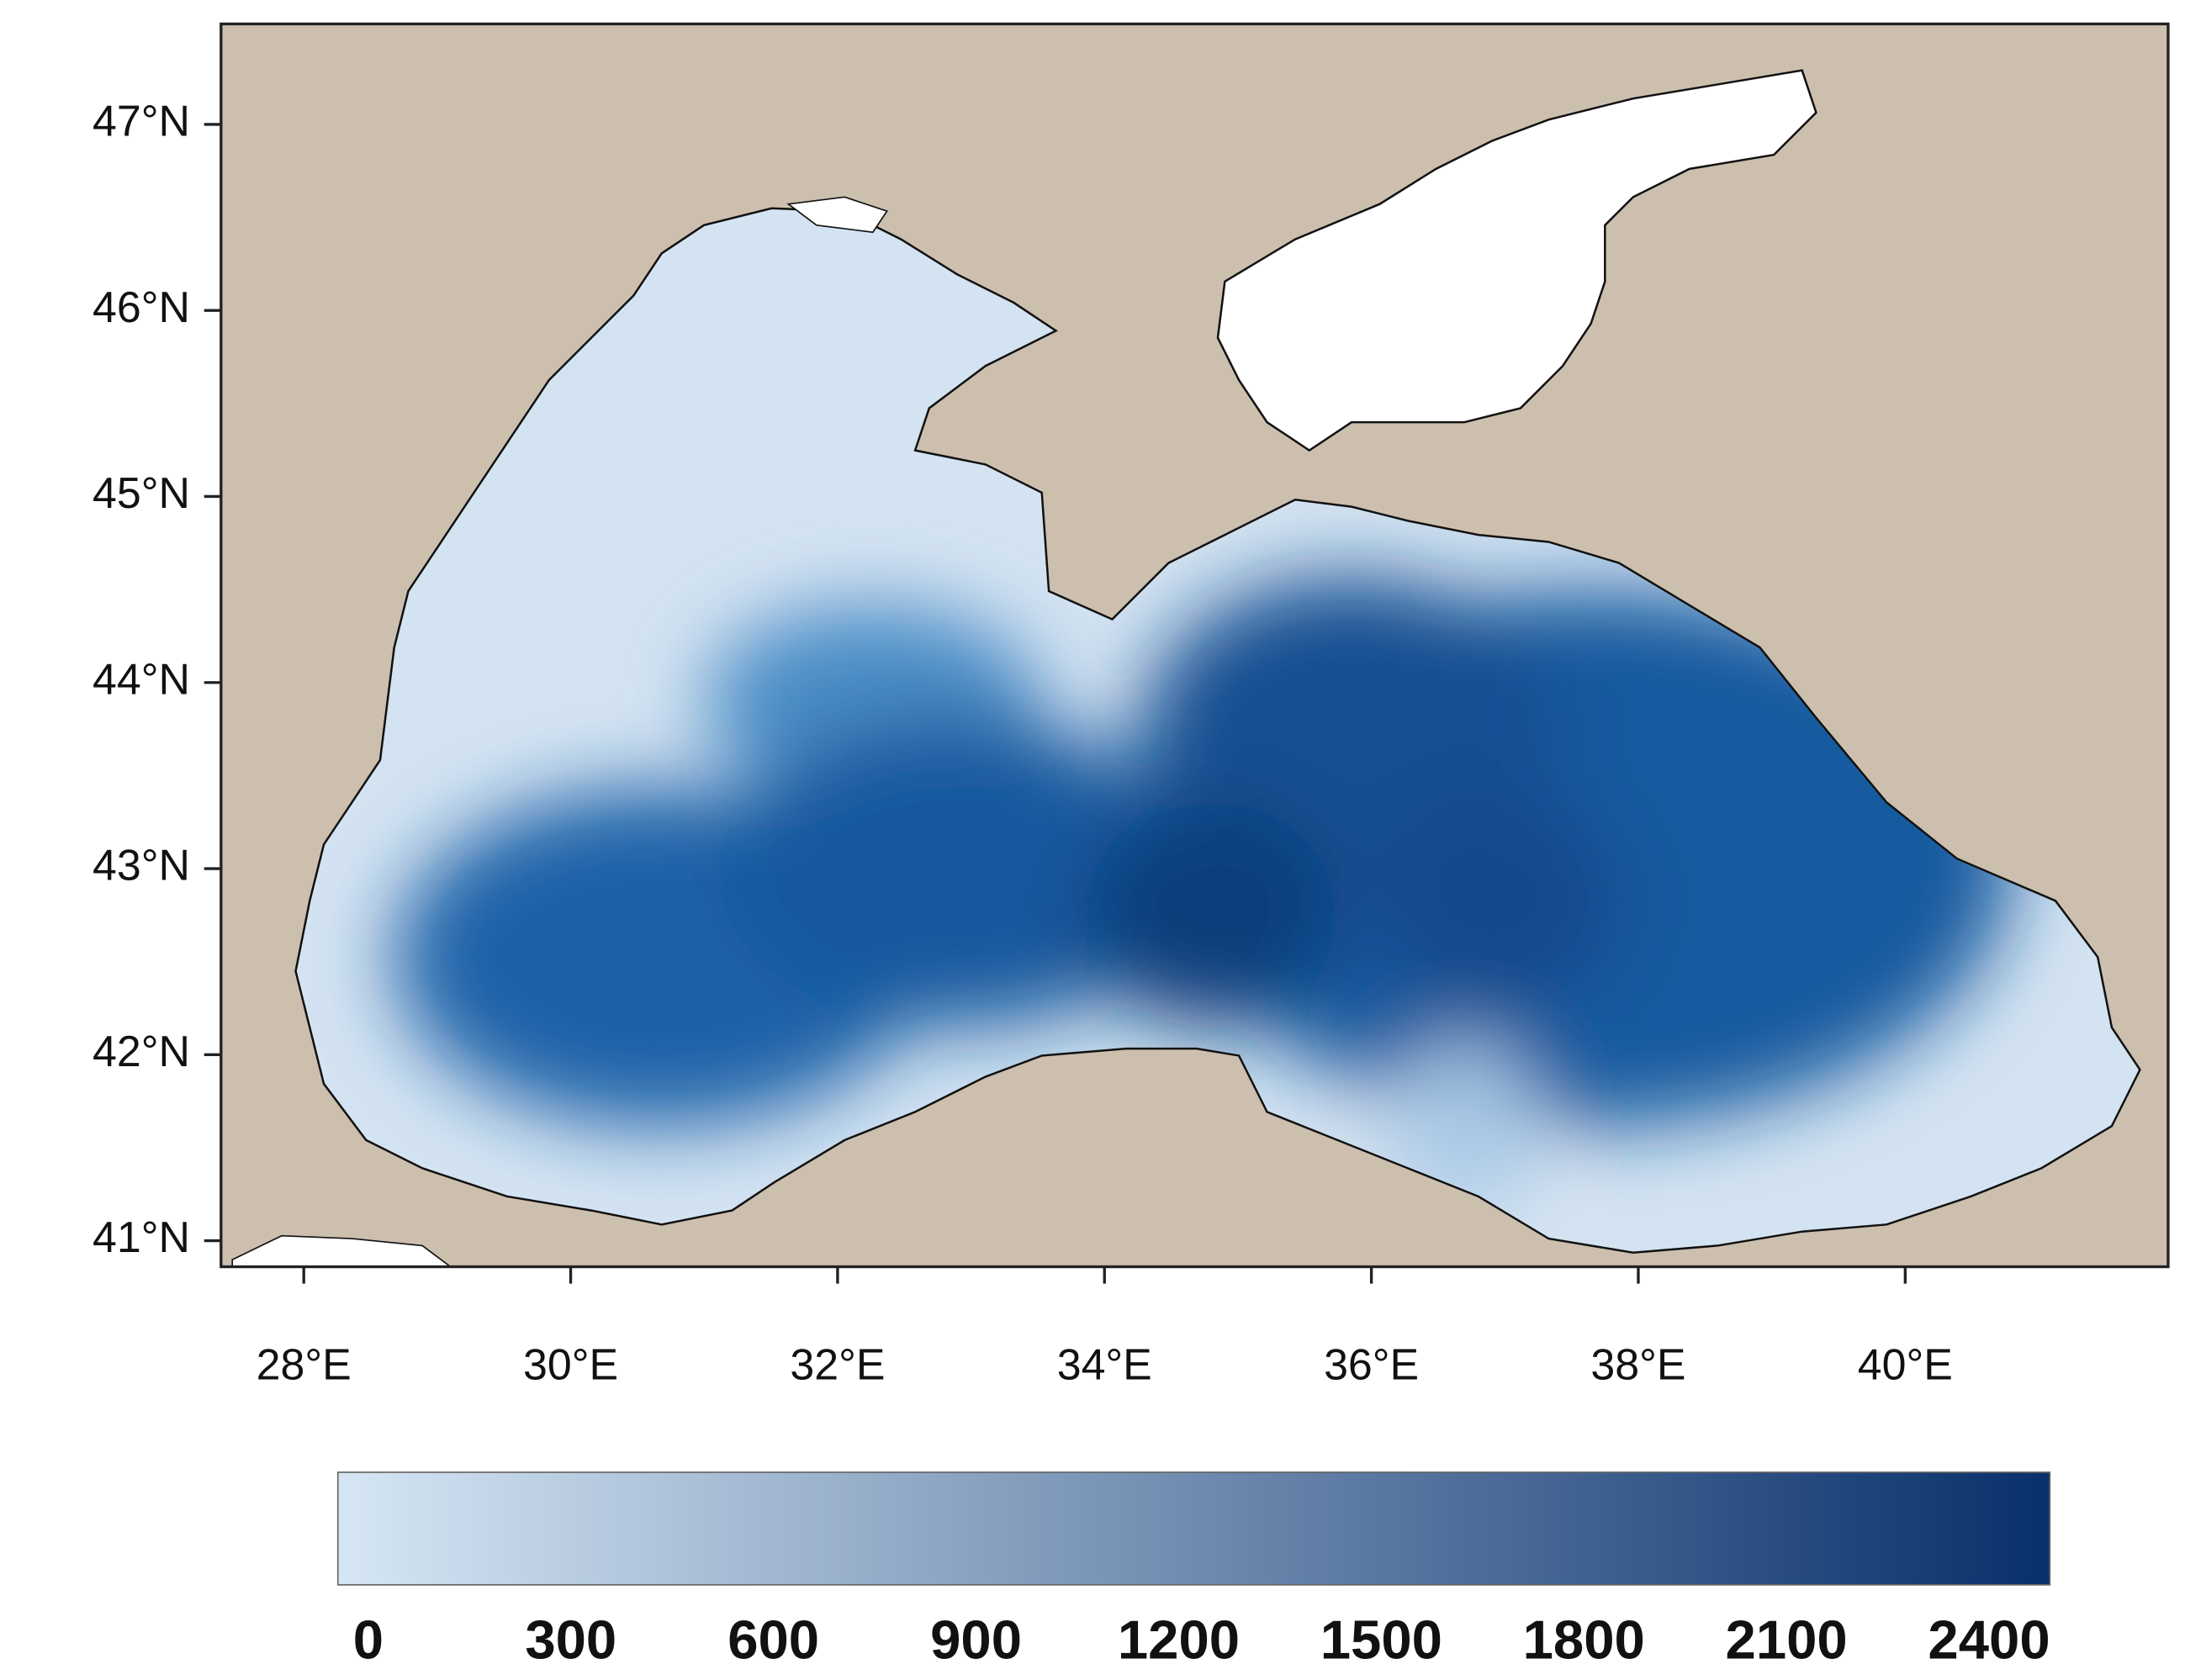 Image resolution: width=2185 pixels, height=1680 pixels. Describe the element at coordinates (368, 1639) in the screenshot. I see `colorbar-tick-label: 0` at that location.